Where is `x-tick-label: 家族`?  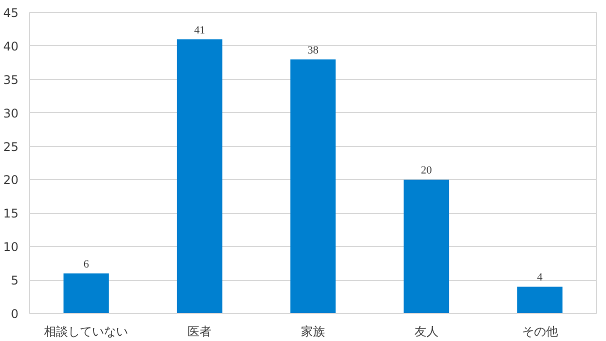 x-tick-label: 家族 is located at coordinates (313, 331).